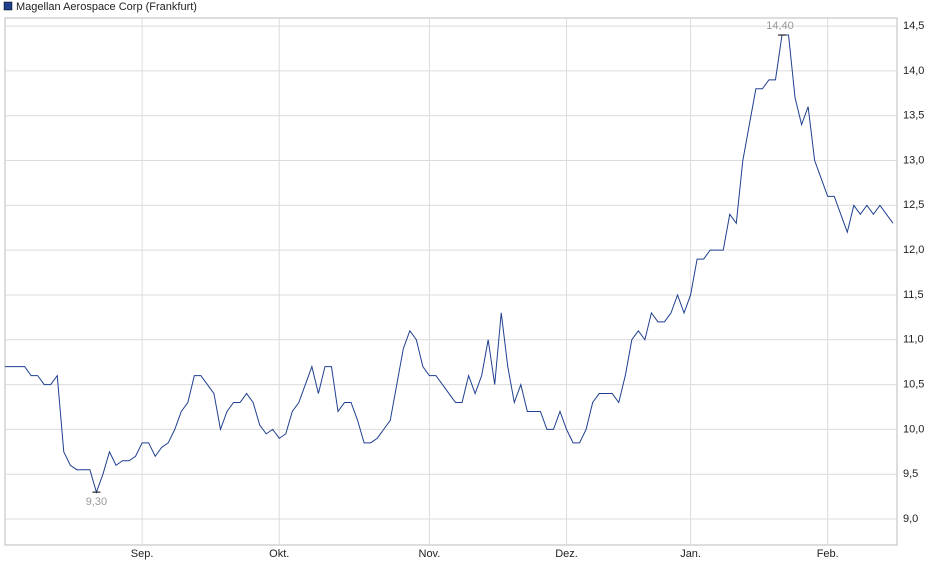 This screenshot has width=940, height=579. What do you see at coordinates (910, 474) in the screenshot?
I see `y-tick-label: 9,5` at bounding box center [910, 474].